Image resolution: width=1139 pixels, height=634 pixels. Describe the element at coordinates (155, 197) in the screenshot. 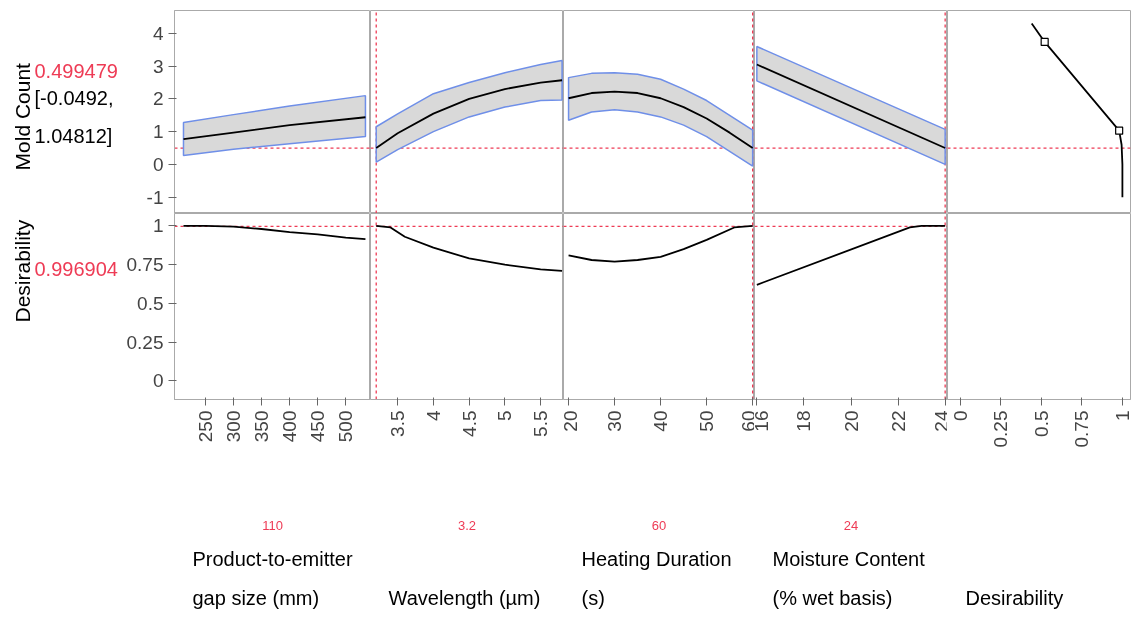

I see `y-tick-label: -1` at that location.